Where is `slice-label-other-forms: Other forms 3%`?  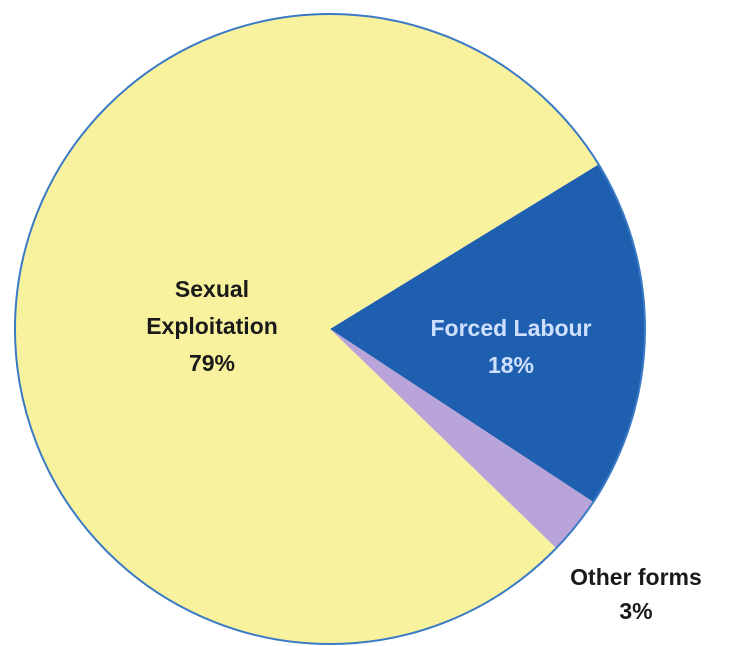 slice-label-other-forms: Other forms 3% is located at coordinates (636, 594).